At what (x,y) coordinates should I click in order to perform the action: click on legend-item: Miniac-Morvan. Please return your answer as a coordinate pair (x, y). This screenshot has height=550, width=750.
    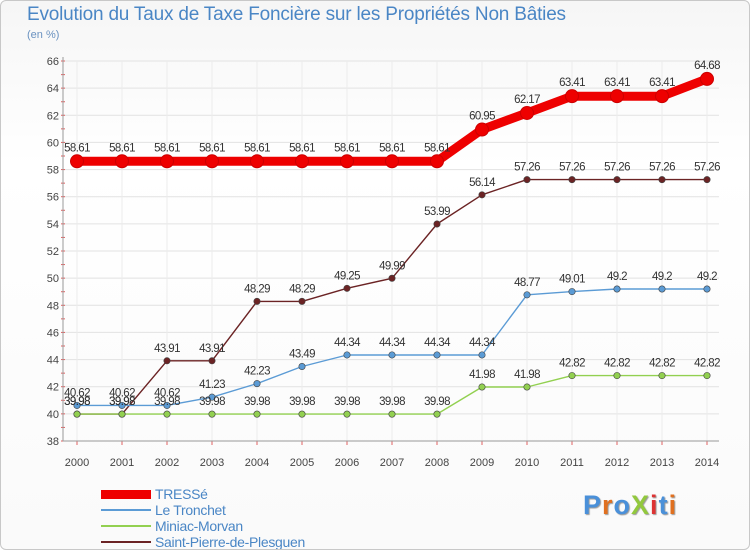
    Looking at the image, I should click on (172, 526).